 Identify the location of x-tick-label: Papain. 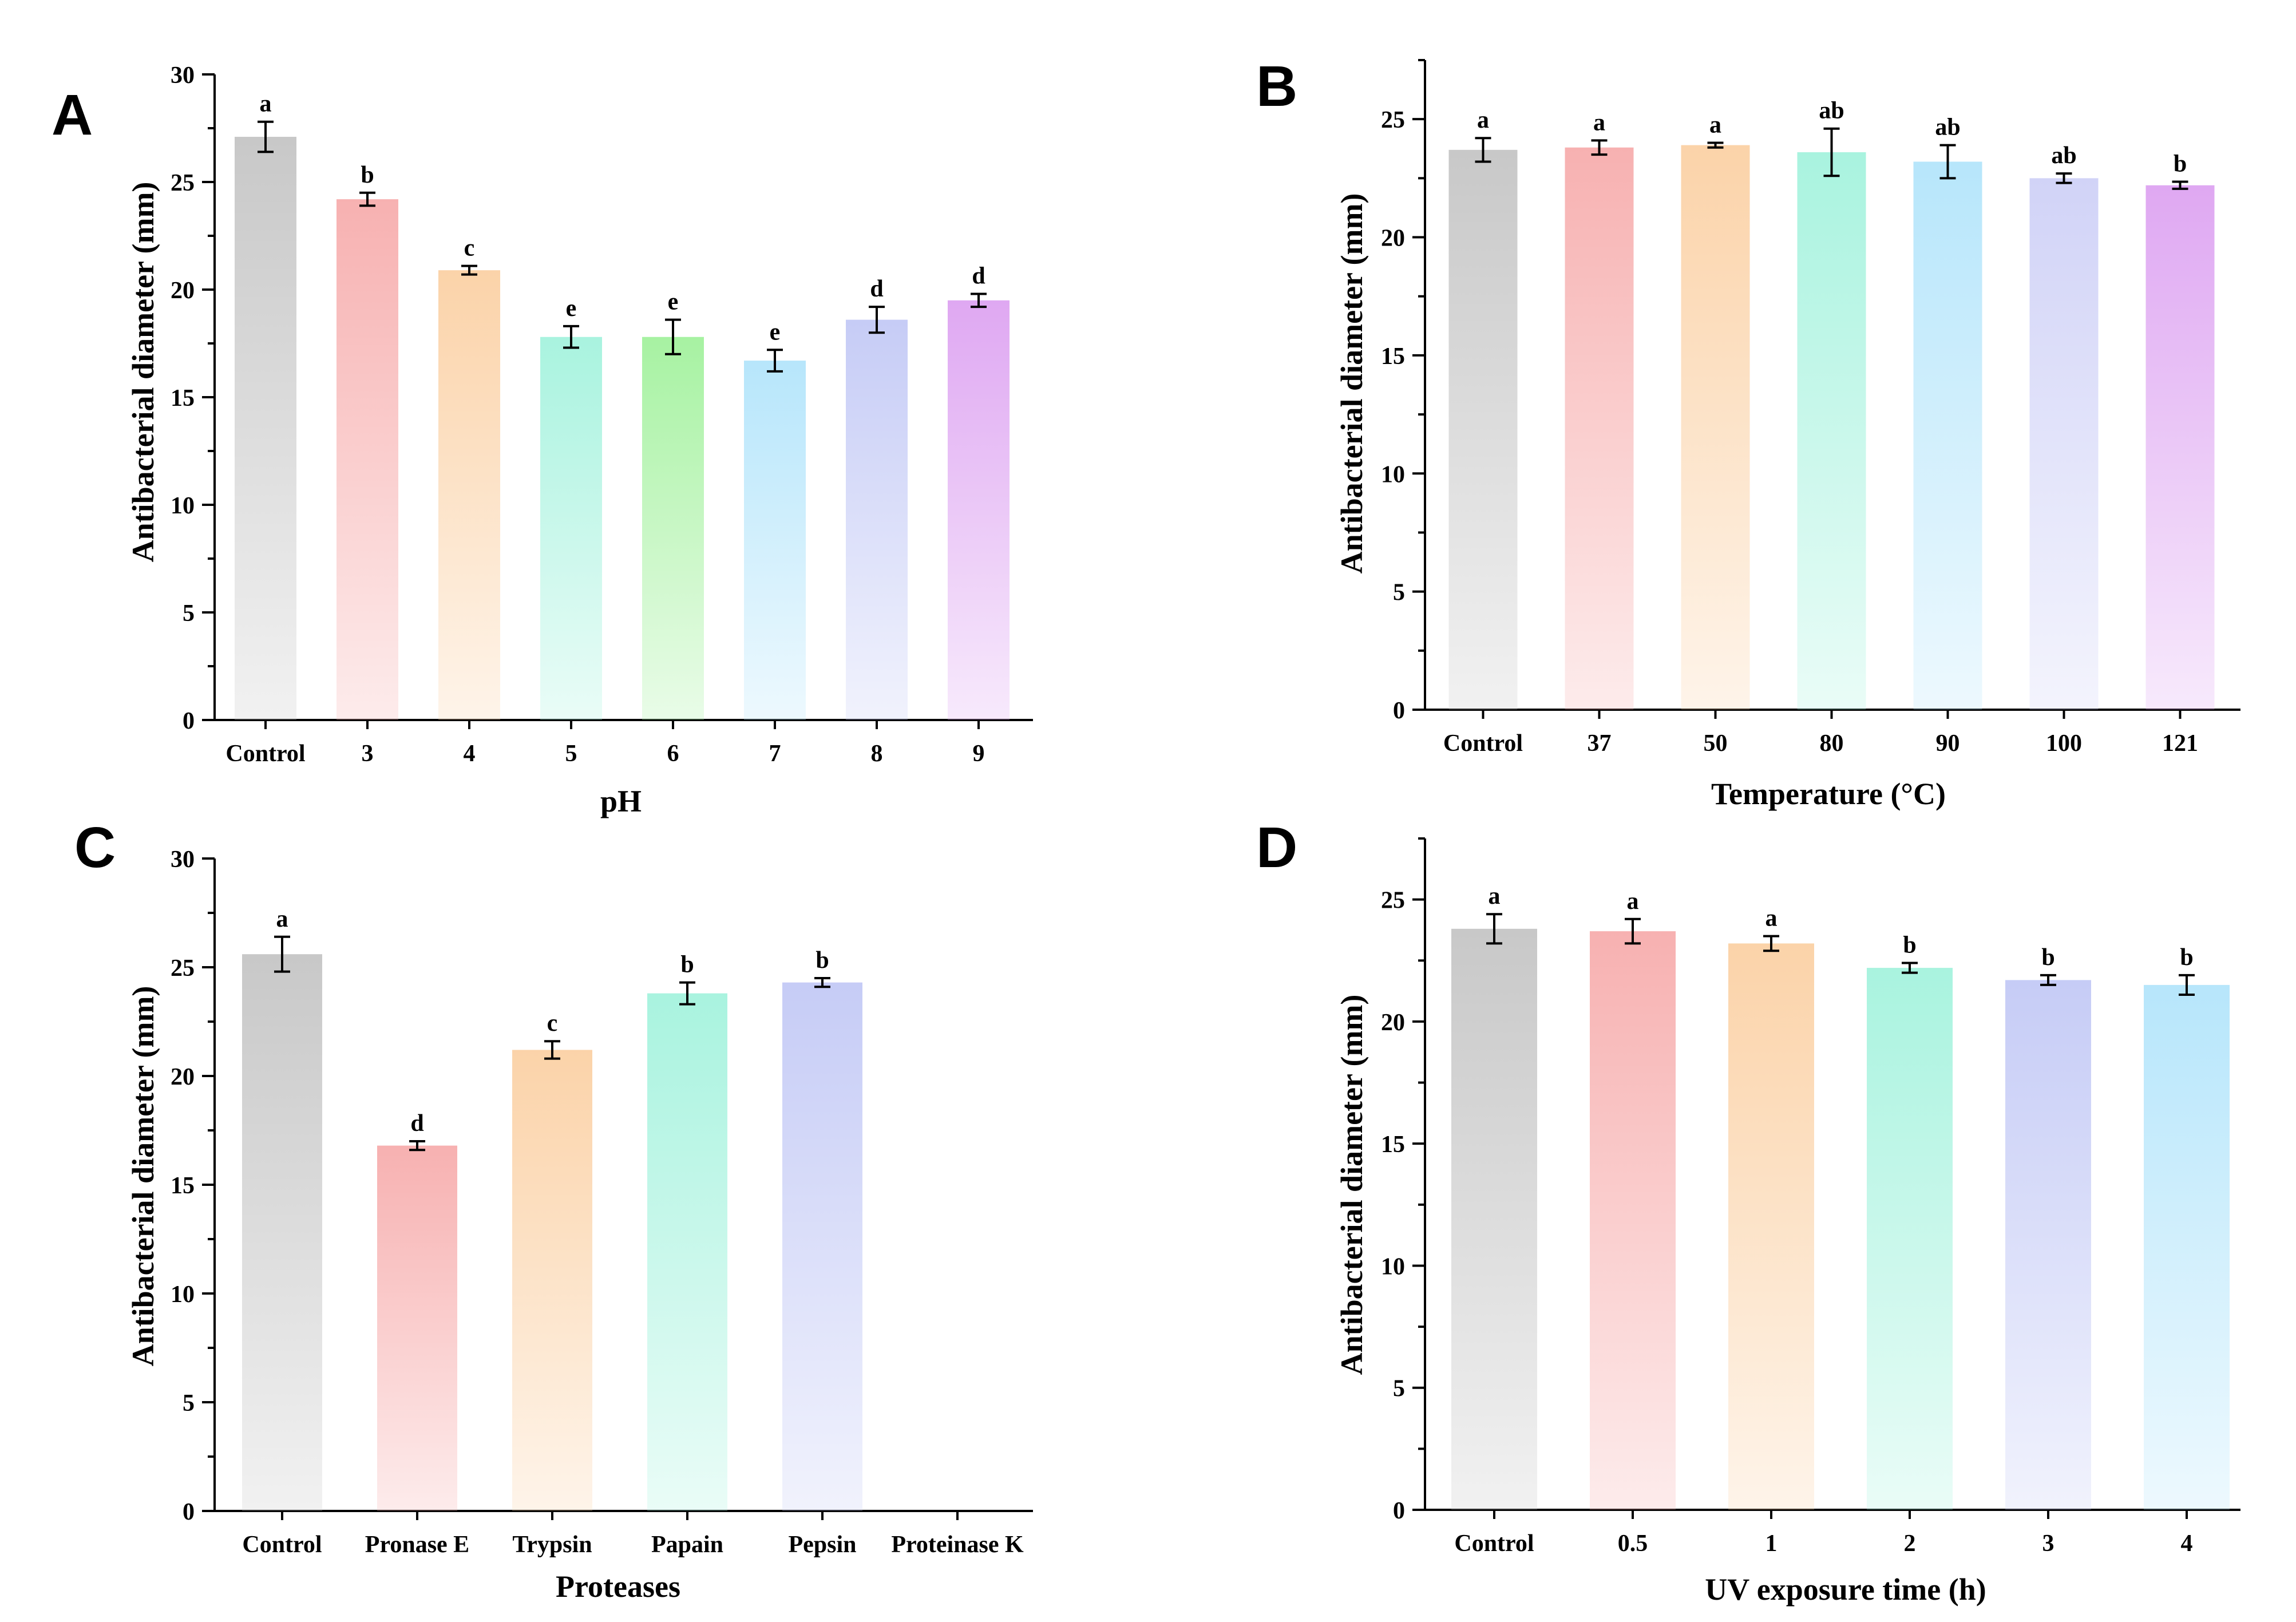
(687, 1545).